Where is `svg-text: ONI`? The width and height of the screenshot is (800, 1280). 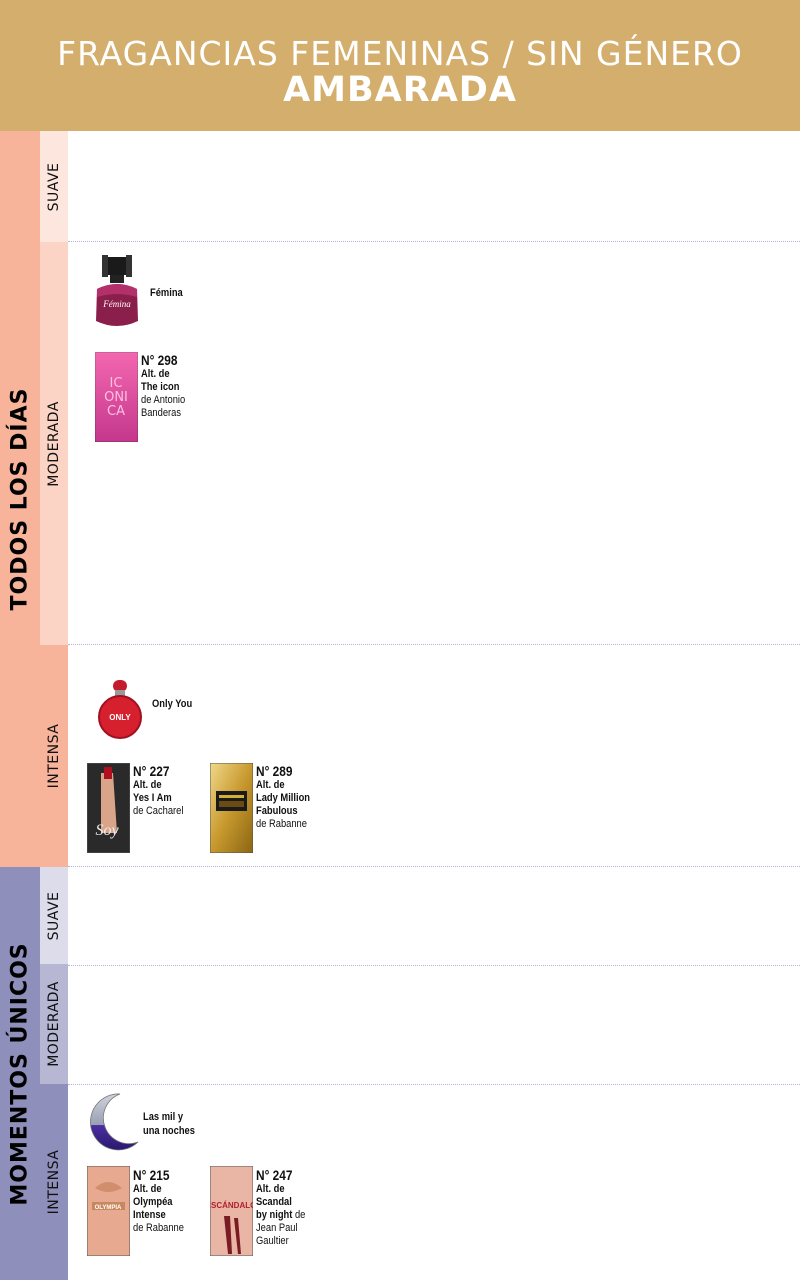
svg-text: ONI is located at coordinates (116, 397).